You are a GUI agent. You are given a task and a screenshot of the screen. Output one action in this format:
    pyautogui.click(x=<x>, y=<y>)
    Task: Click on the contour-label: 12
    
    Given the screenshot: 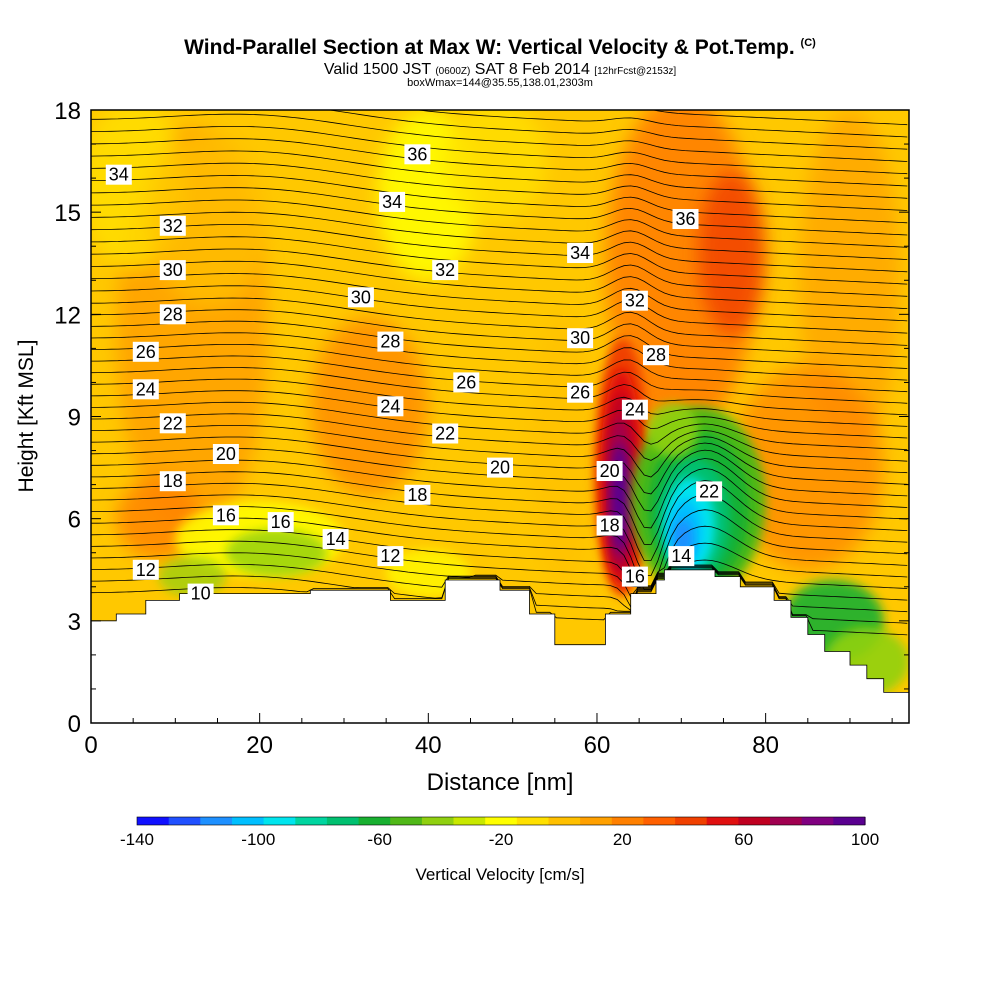 What is the action you would take?
    pyautogui.click(x=390, y=556)
    